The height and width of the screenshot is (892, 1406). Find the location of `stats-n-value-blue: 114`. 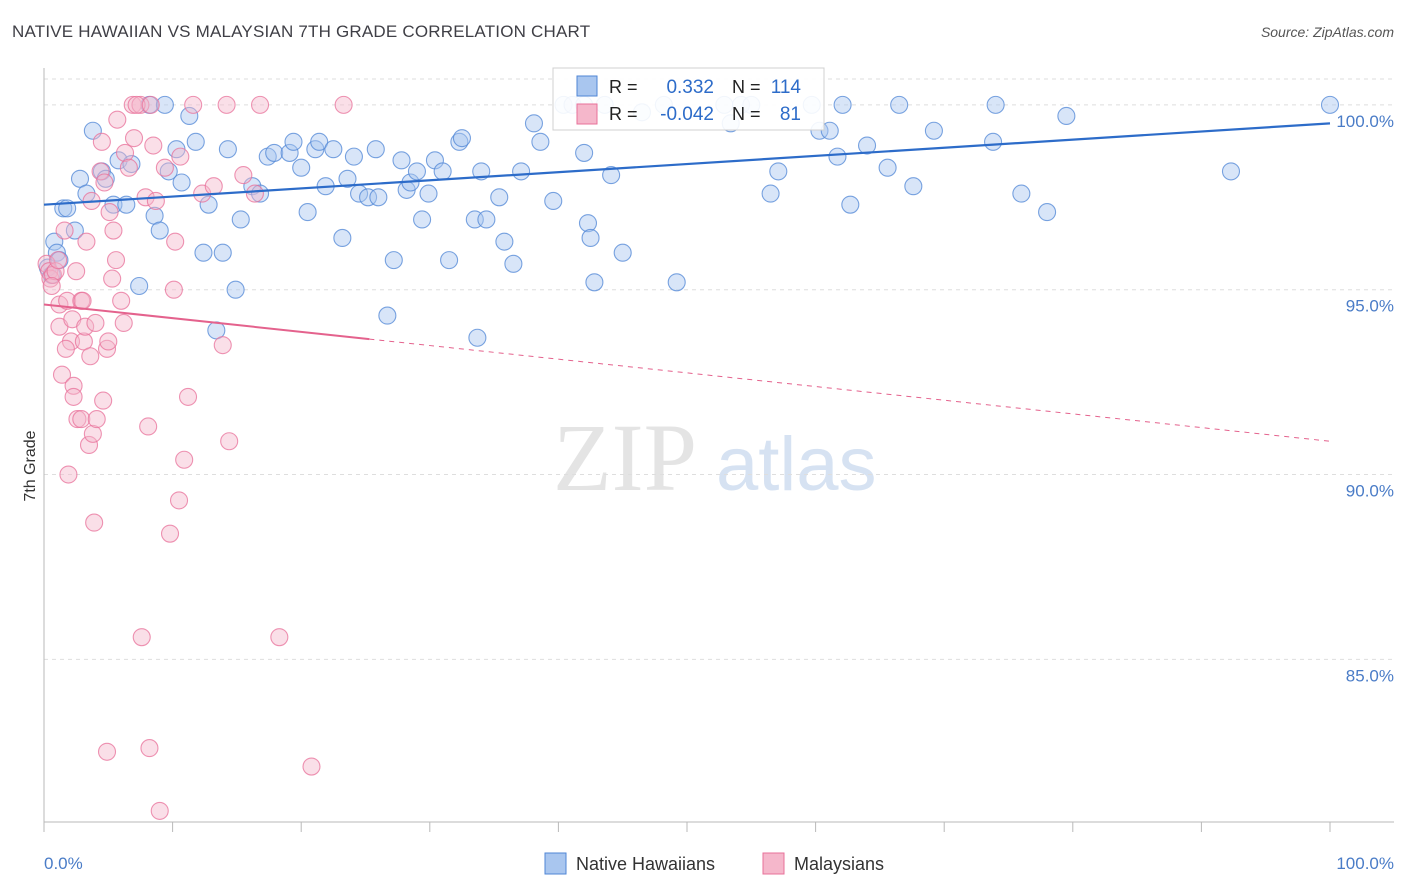

stats-n-value-blue: 114 is located at coordinates (786, 87).